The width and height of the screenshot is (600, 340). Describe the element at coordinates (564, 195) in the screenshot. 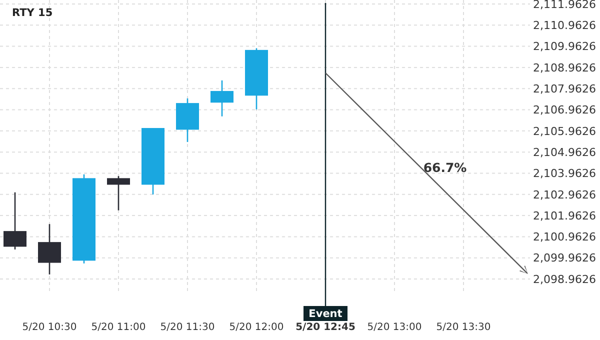

I see `y-tick-label: 2,102.9626` at that location.